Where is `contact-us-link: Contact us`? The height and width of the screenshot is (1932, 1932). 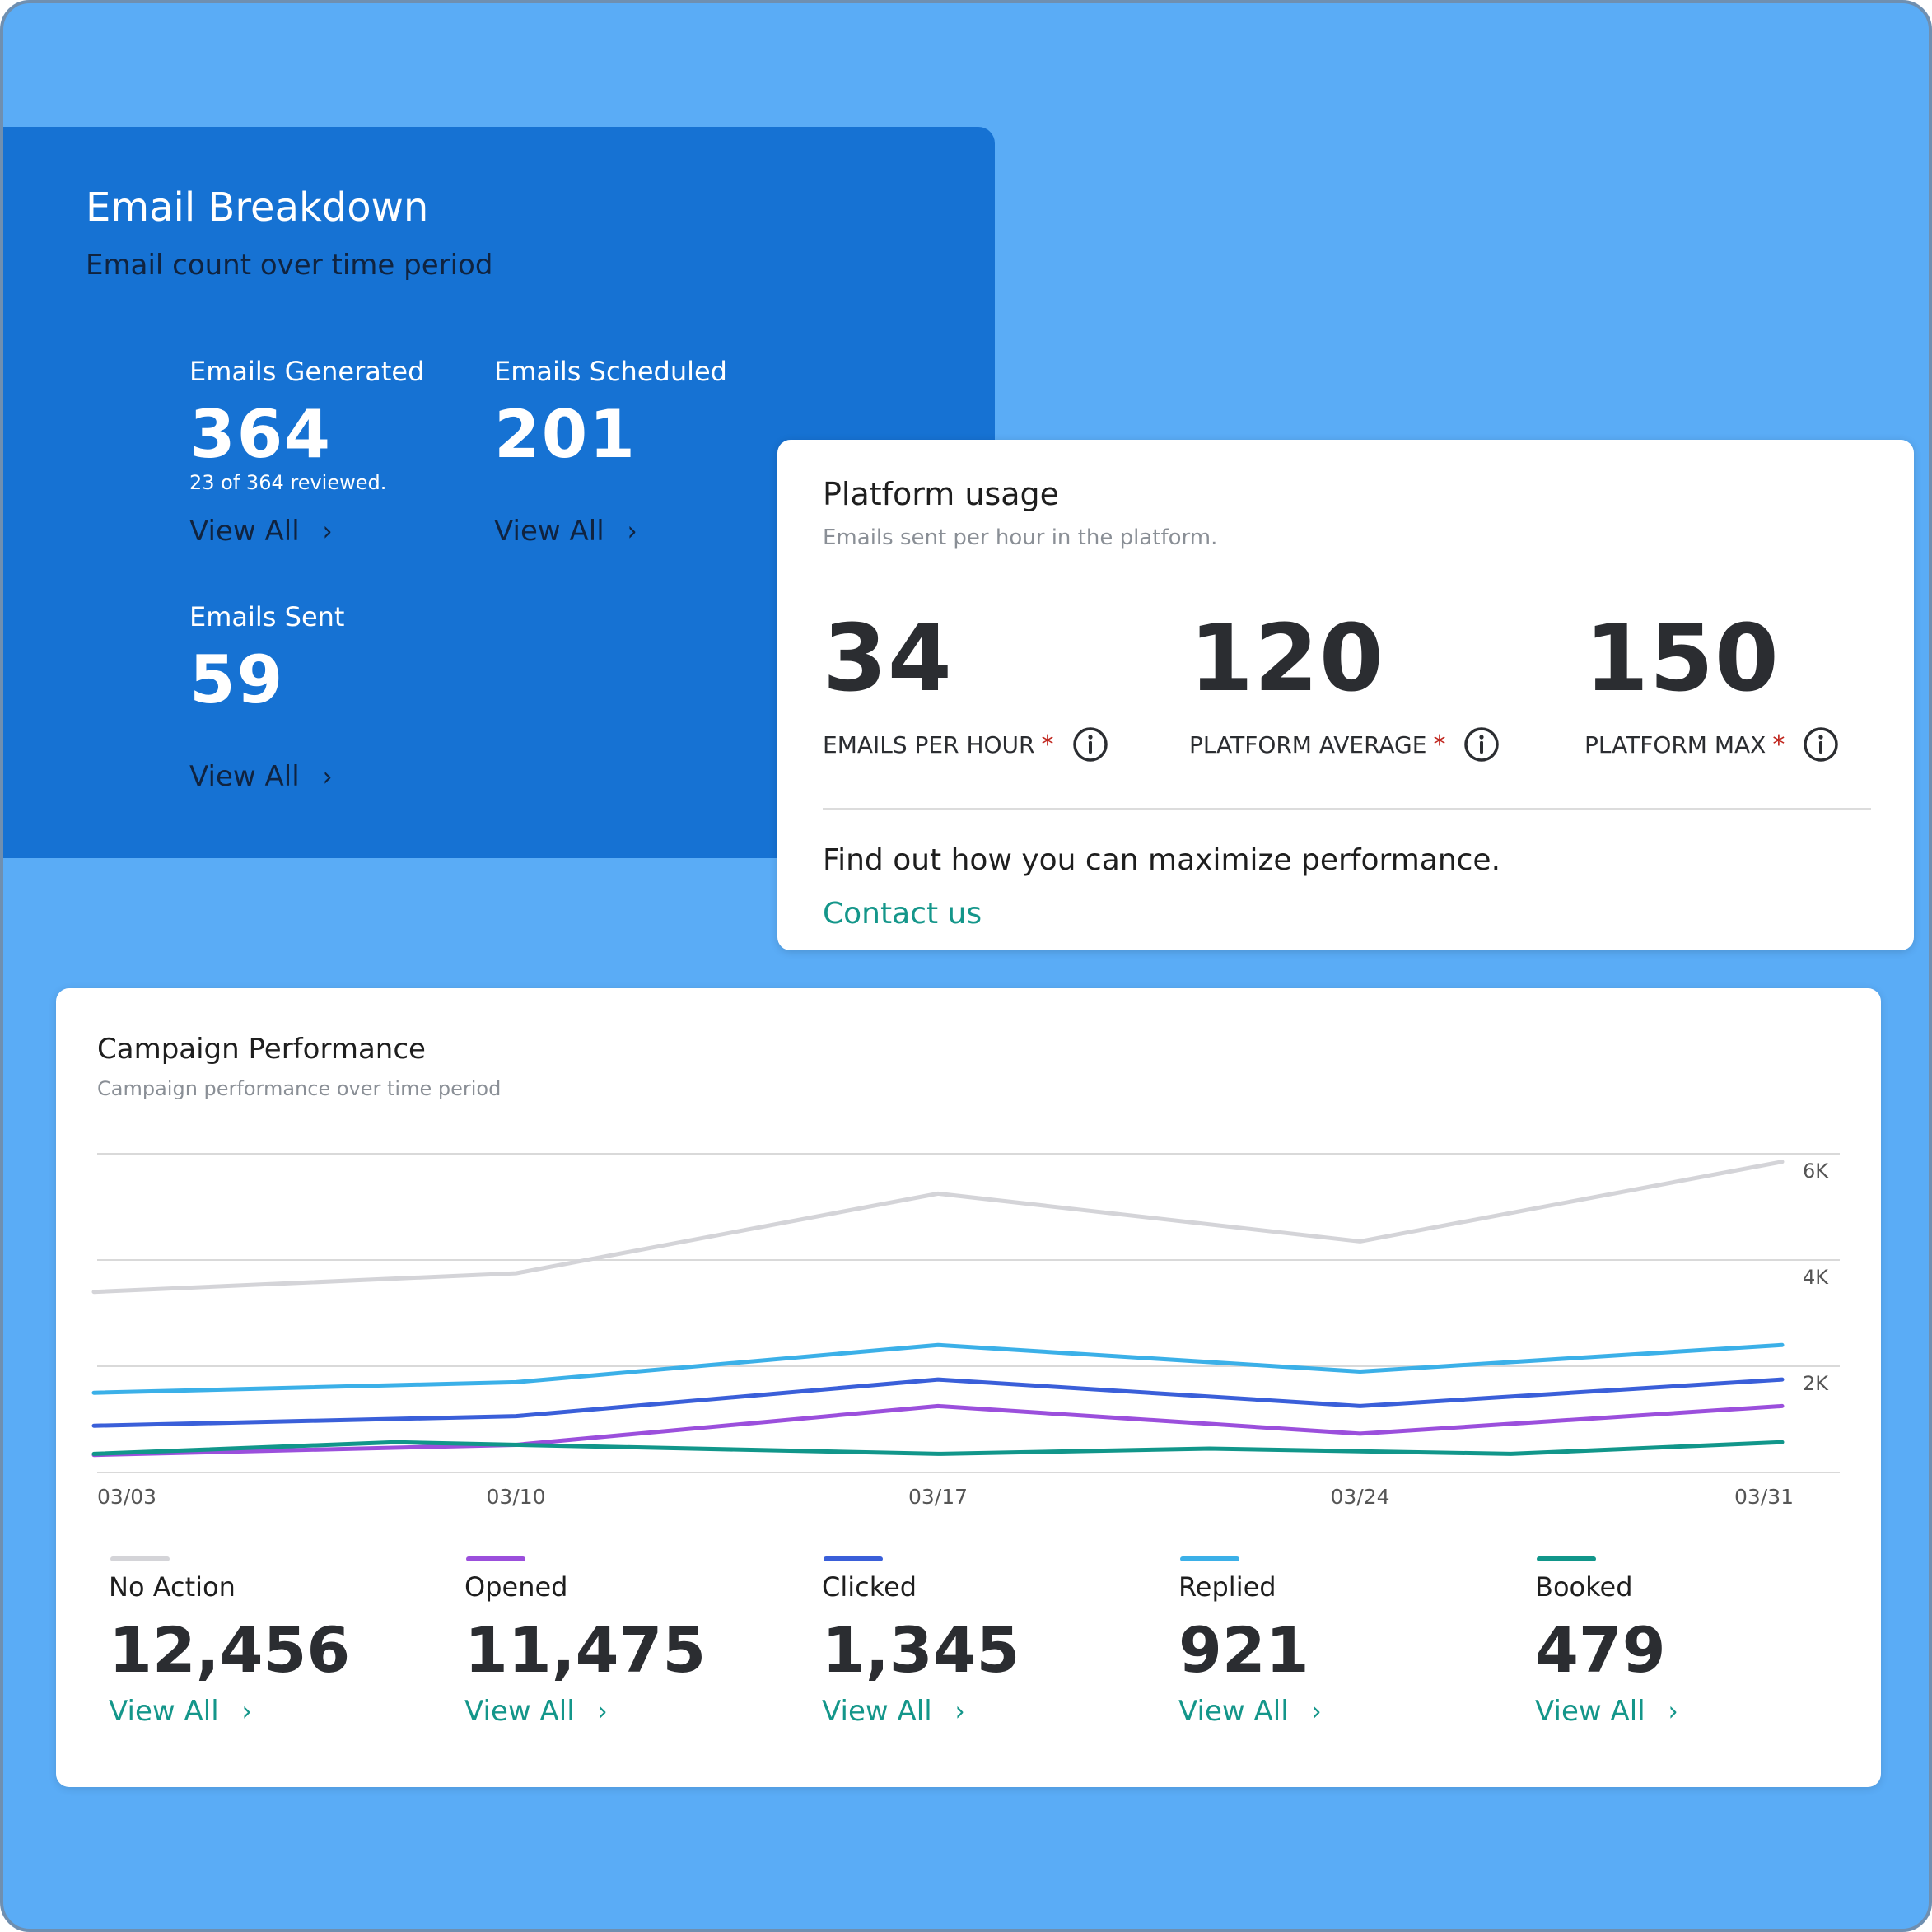
contact-us-link: Contact us is located at coordinates (902, 914).